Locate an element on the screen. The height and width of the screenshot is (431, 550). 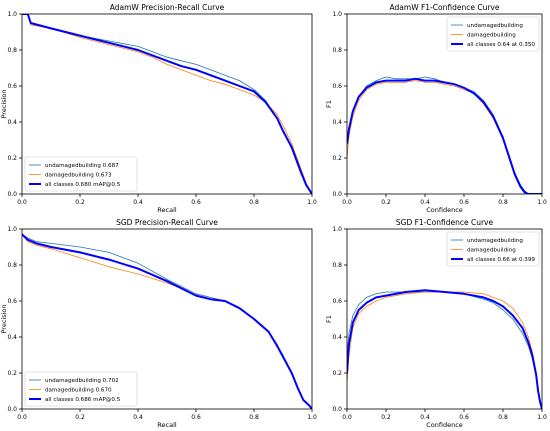
chart-title: SGD F1-Confidence Curve is located at coordinates (445, 222).